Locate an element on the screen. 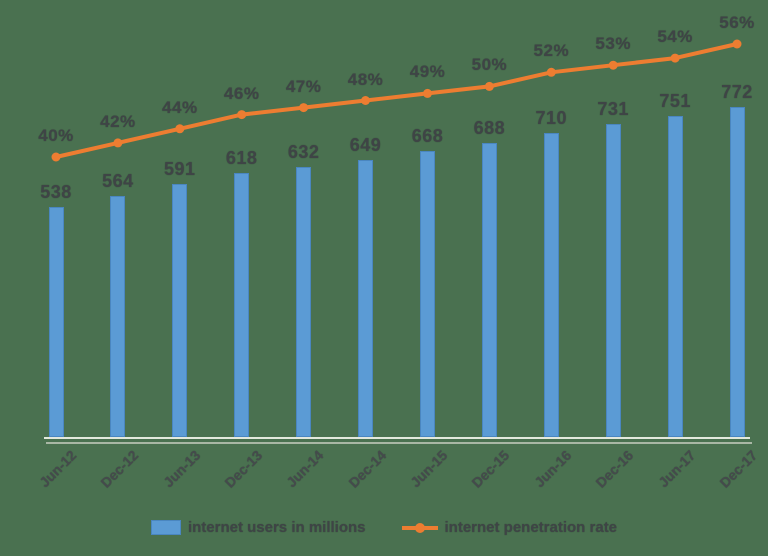 This screenshot has height=556, width=768. line-value-label: 56% is located at coordinates (737, 22).